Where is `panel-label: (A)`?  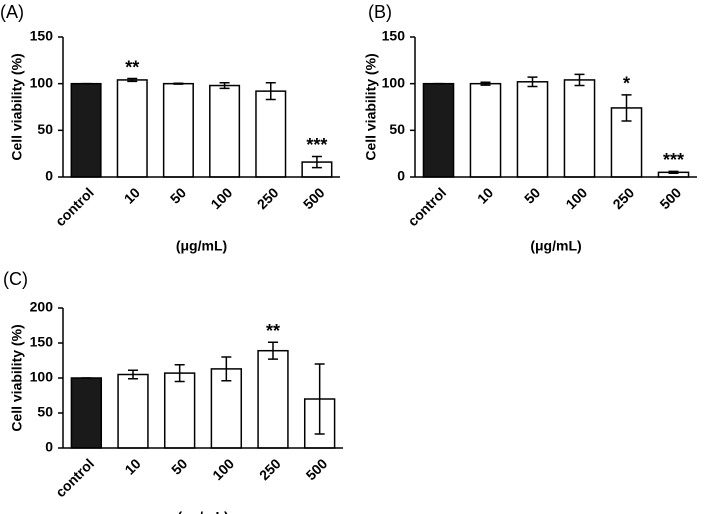
panel-label: (A) is located at coordinates (12, 12).